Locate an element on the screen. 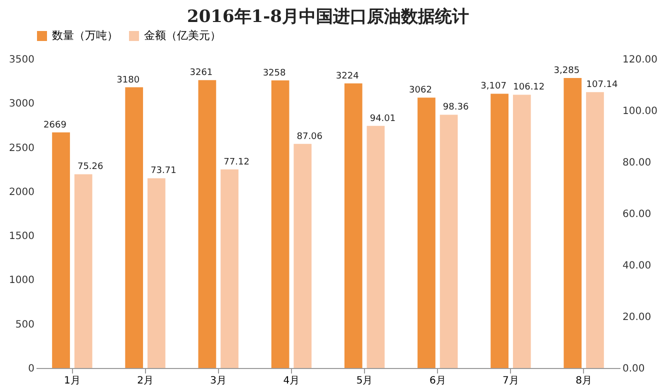 This screenshot has height=391, width=667. chart-title: 2016年1-8月中国进口原油数据统计 is located at coordinates (328, 17).